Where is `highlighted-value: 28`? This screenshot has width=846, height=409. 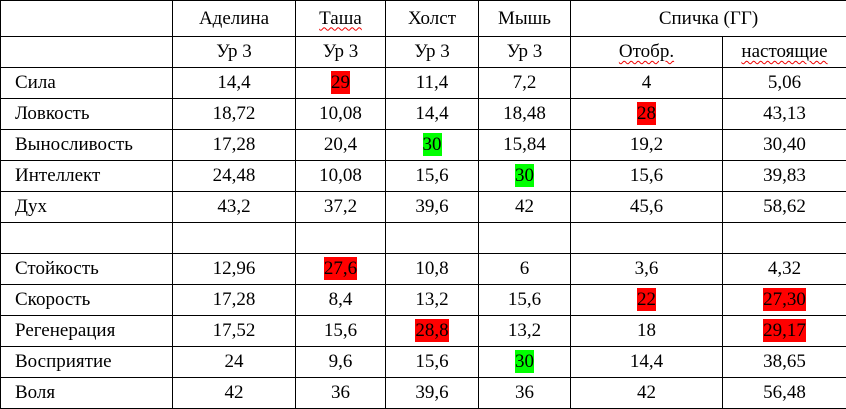 highlighted-value: 28 is located at coordinates (646, 113).